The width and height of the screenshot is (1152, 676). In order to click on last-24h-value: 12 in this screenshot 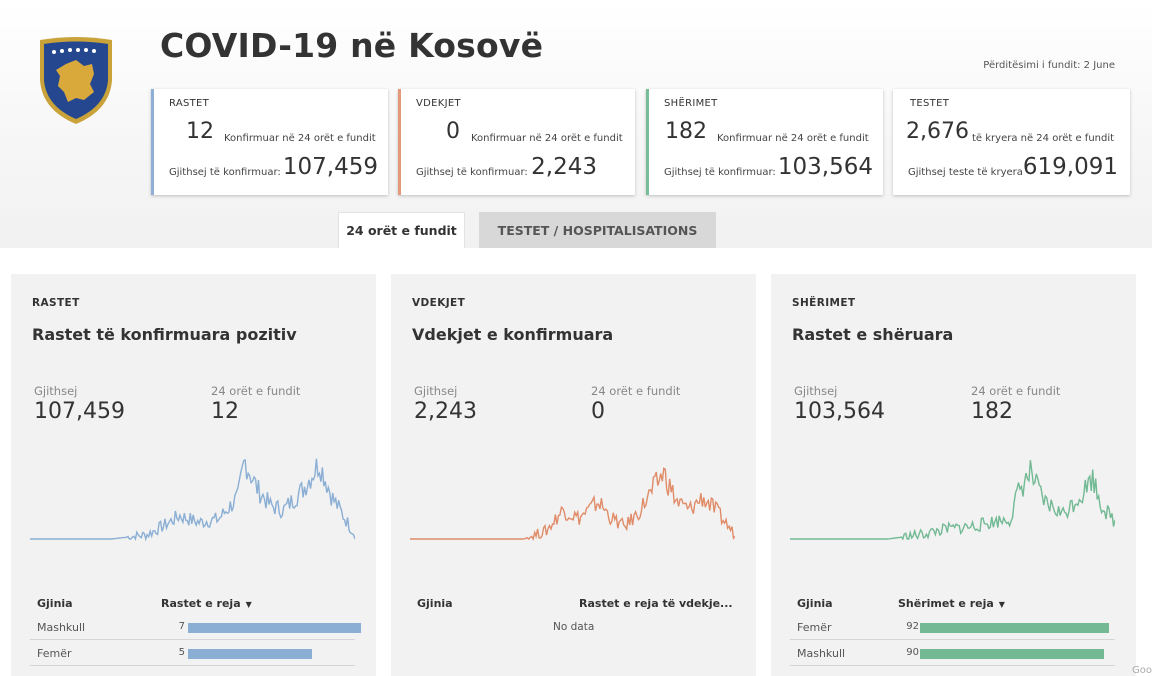, I will do `click(225, 411)`.